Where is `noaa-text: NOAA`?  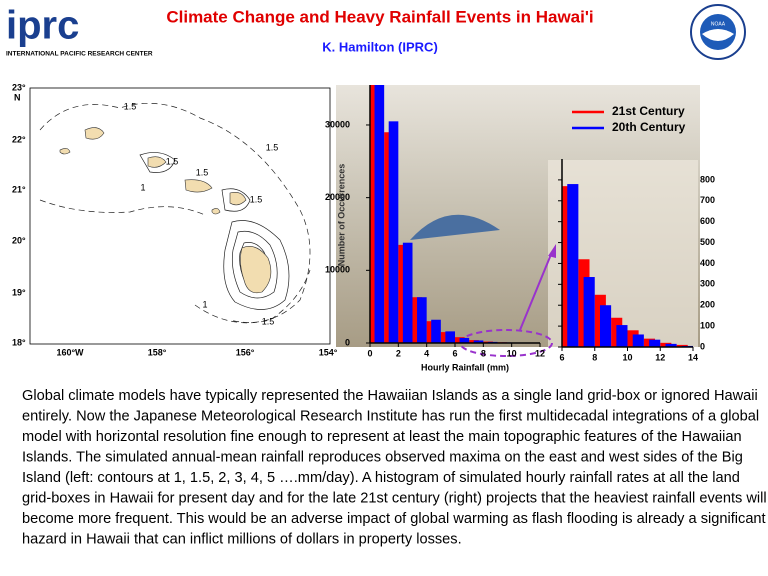 noaa-text: NOAA is located at coordinates (718, 24).